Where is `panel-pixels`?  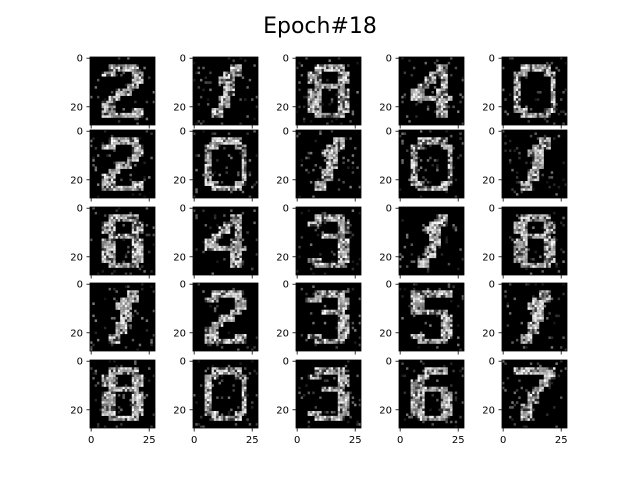 panel-pixels is located at coordinates (433, 91).